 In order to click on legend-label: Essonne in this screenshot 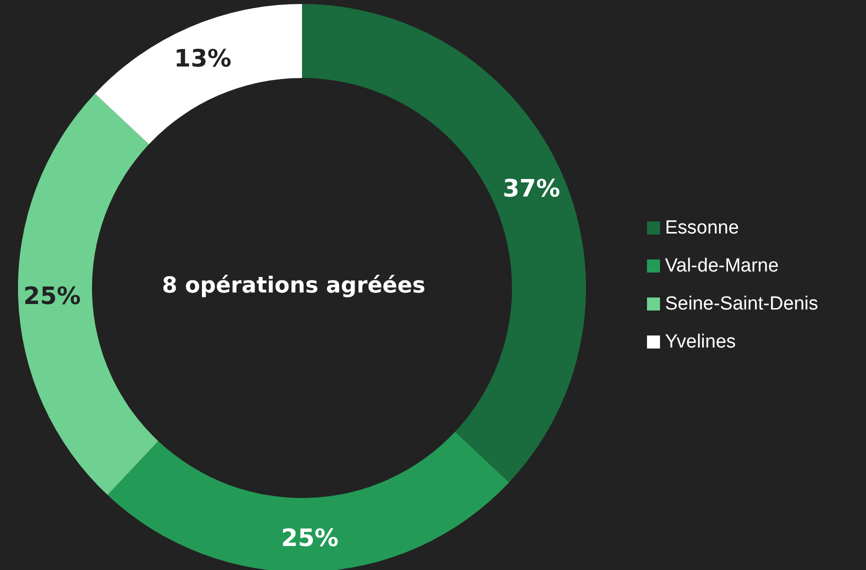, I will do `click(702, 228)`.